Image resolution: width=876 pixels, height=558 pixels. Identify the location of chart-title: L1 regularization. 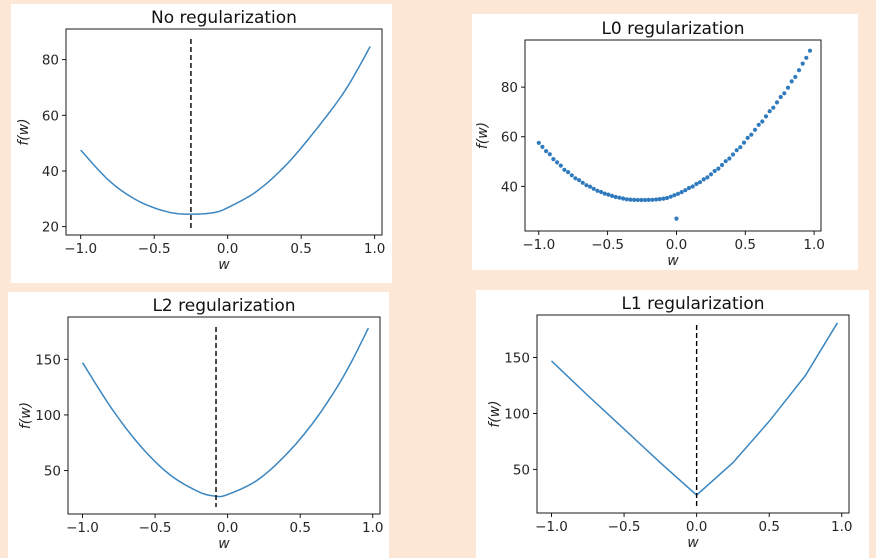
(692, 304).